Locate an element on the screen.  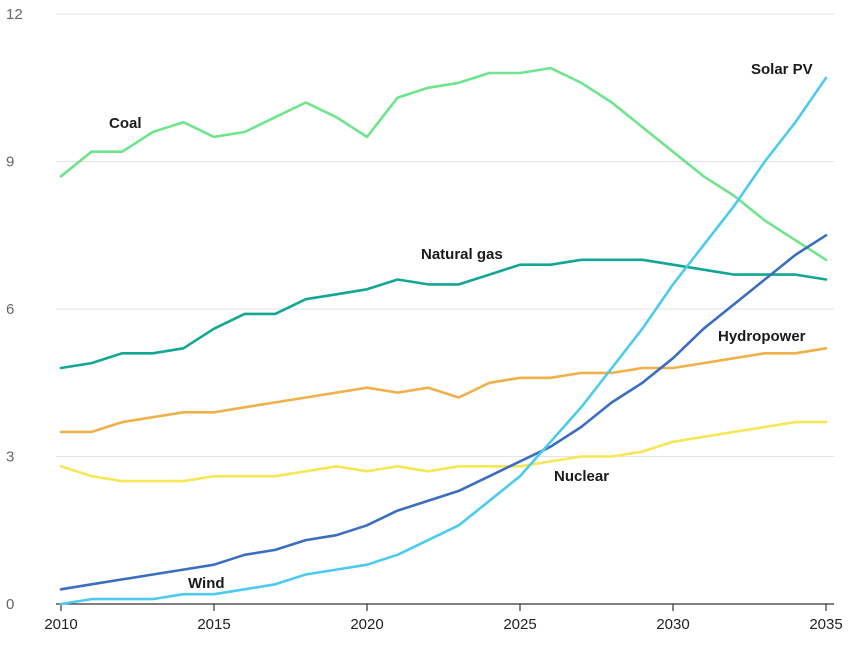
series-label-natural-gas: Natural gas is located at coordinates (462, 254).